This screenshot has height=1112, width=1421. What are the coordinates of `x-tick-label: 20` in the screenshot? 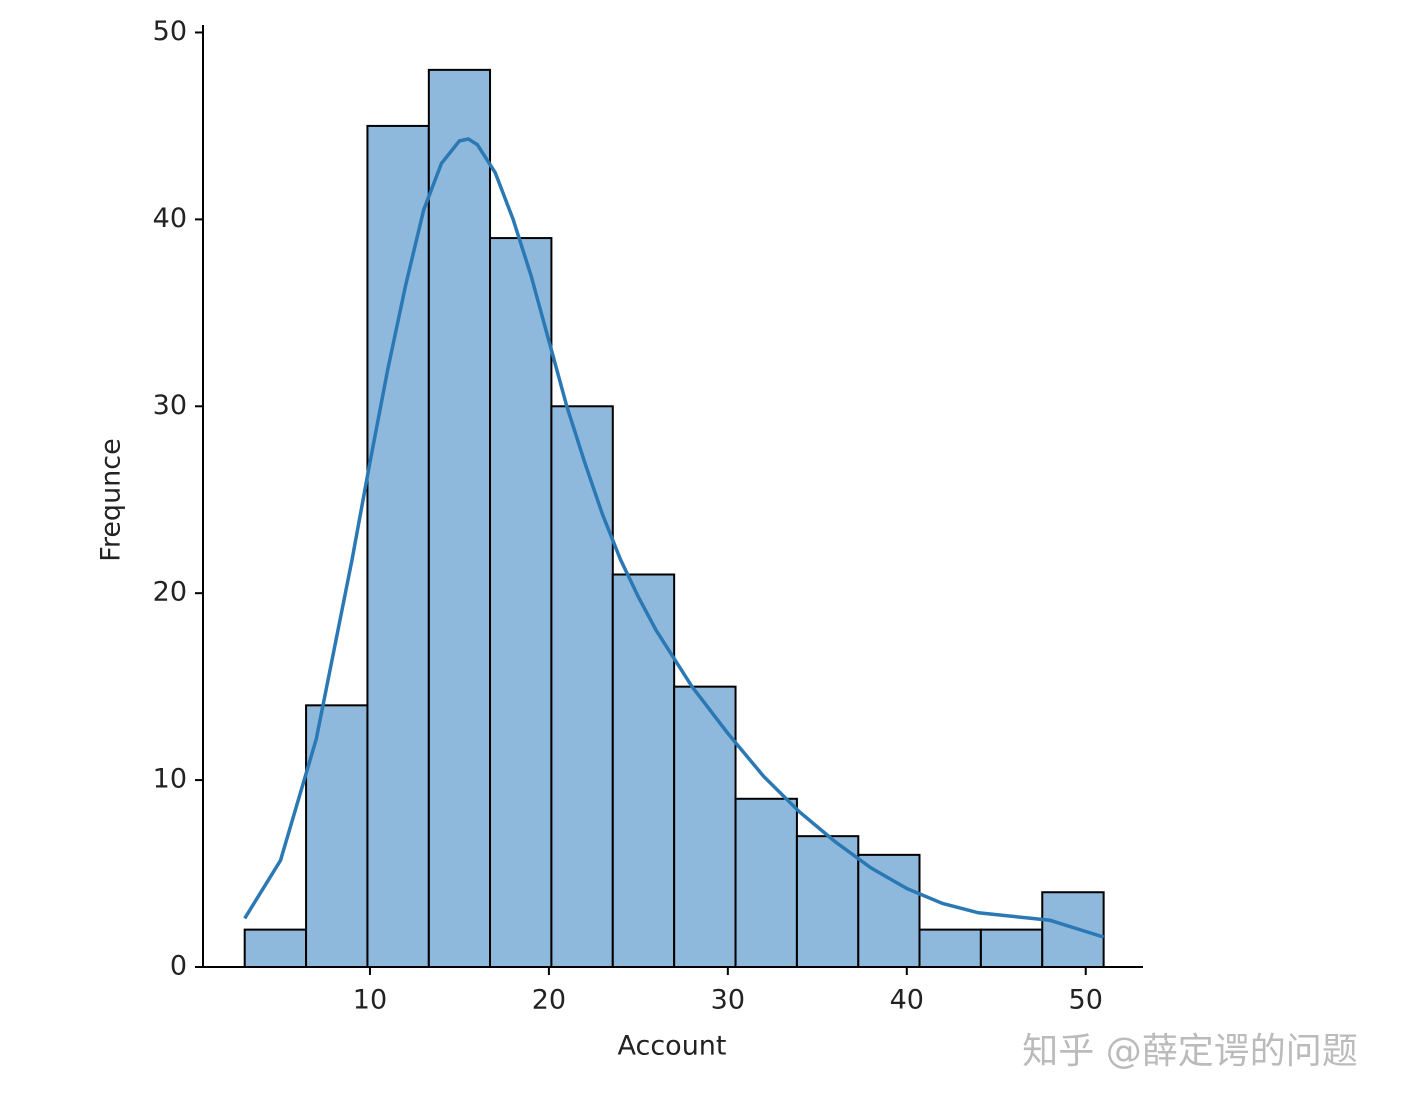 It's located at (549, 1000).